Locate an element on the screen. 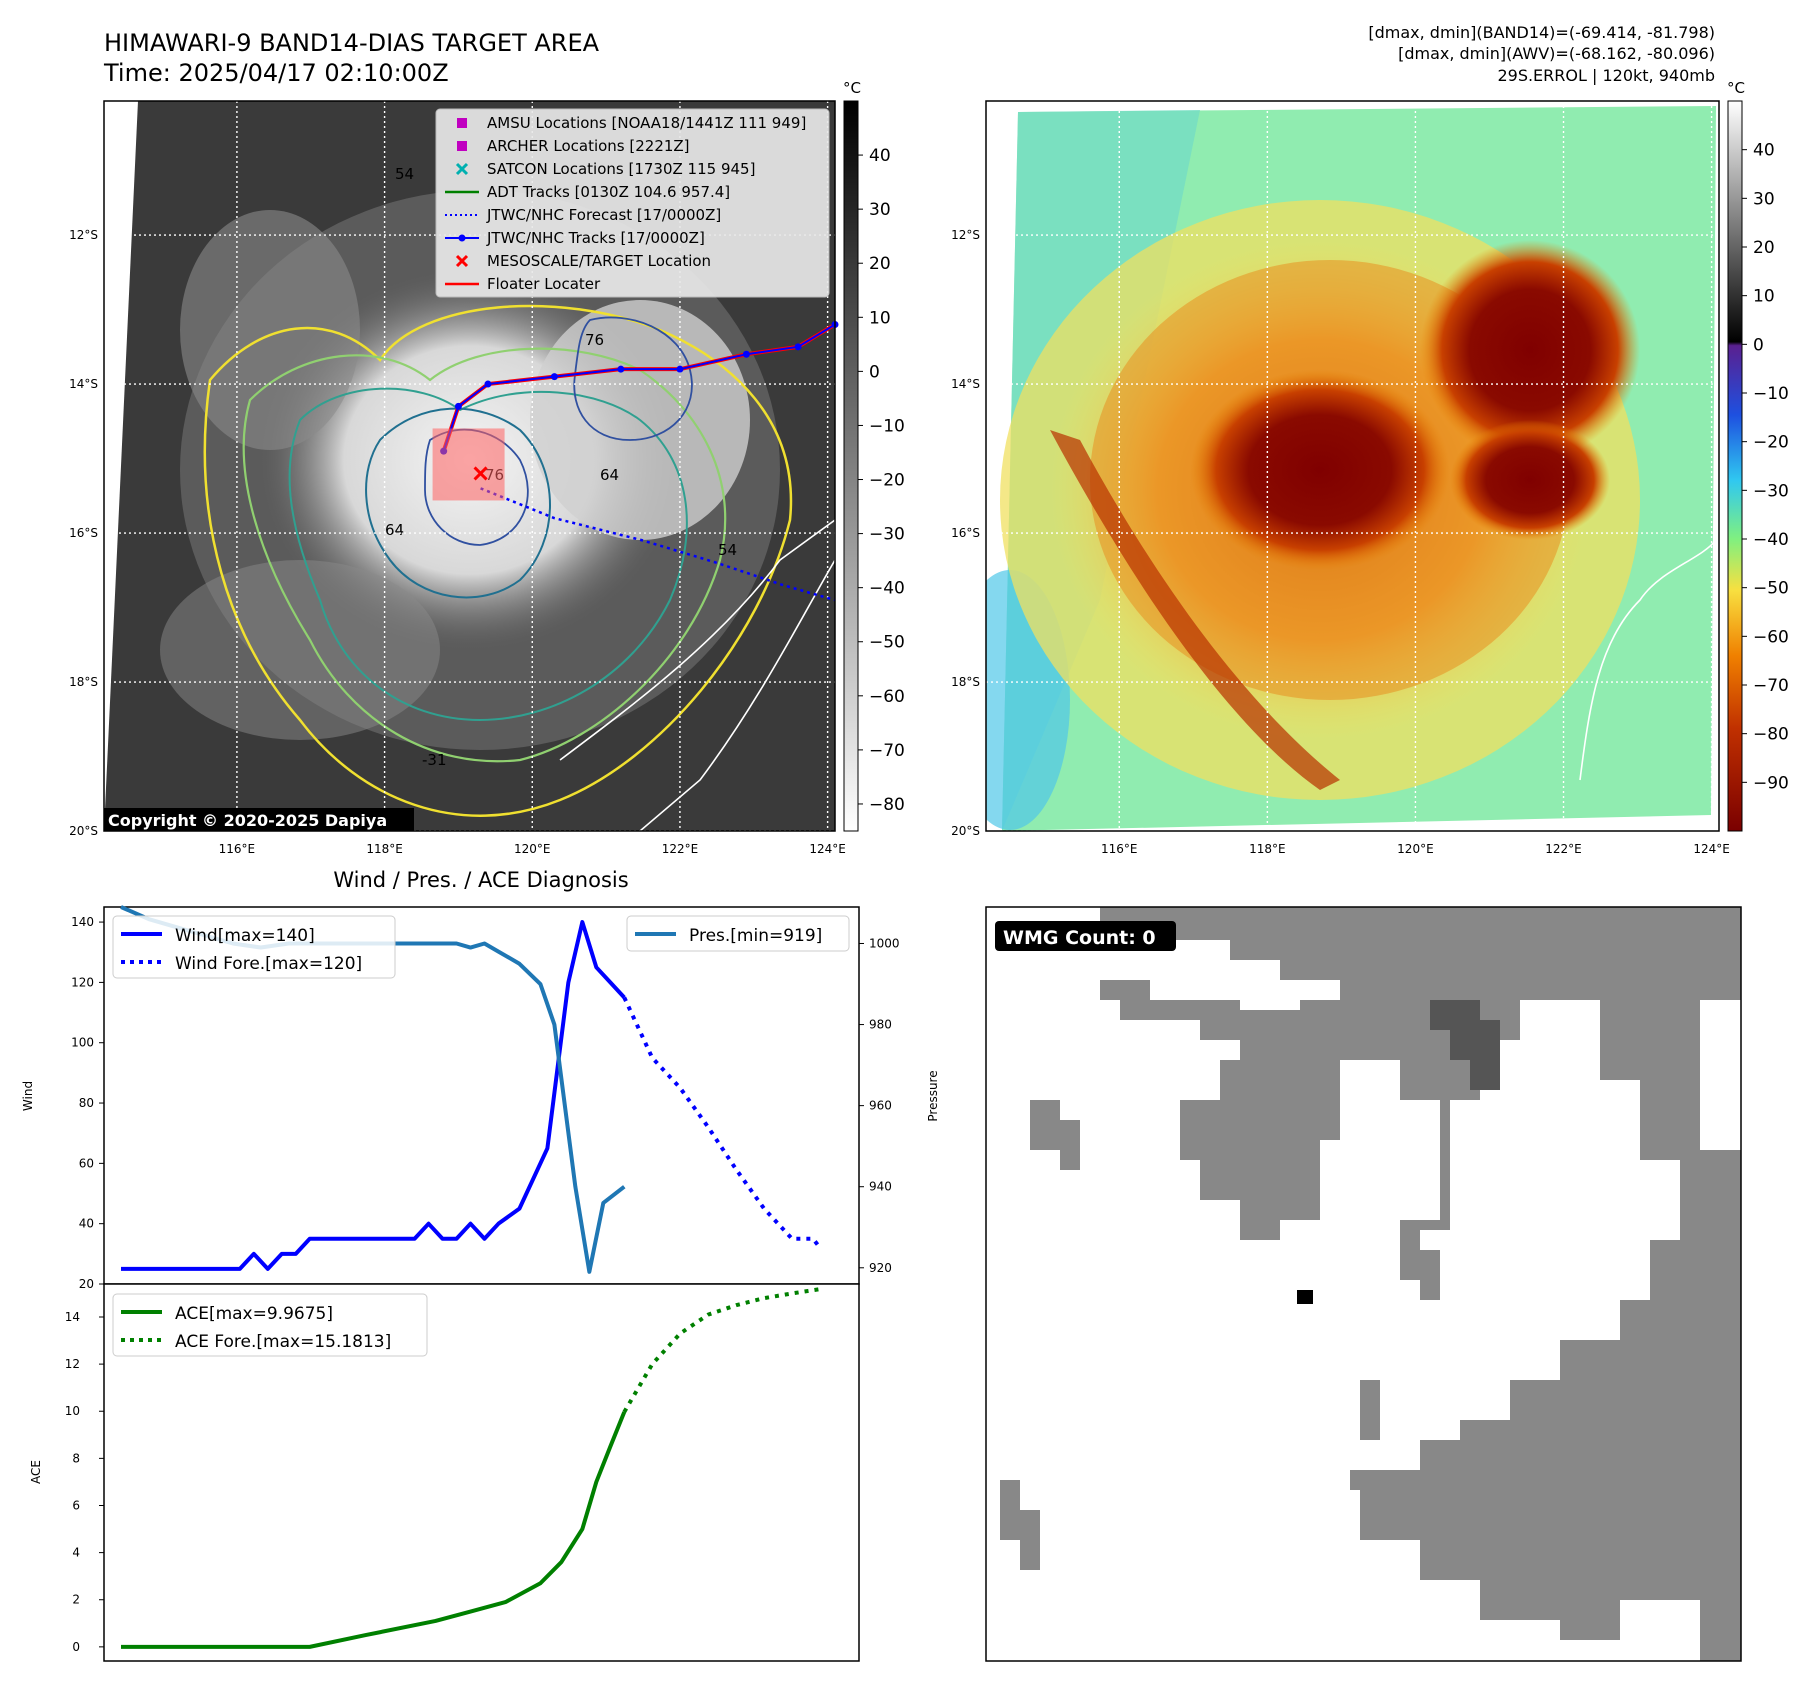 The image size is (1797, 1690). target-box is located at coordinates (468, 464).